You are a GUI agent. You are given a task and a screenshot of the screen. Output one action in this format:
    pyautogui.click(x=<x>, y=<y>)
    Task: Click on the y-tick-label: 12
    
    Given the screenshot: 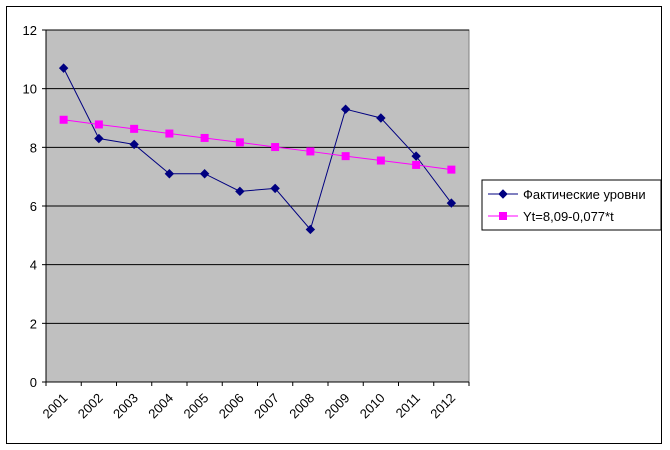 What is the action you would take?
    pyautogui.click(x=30, y=30)
    